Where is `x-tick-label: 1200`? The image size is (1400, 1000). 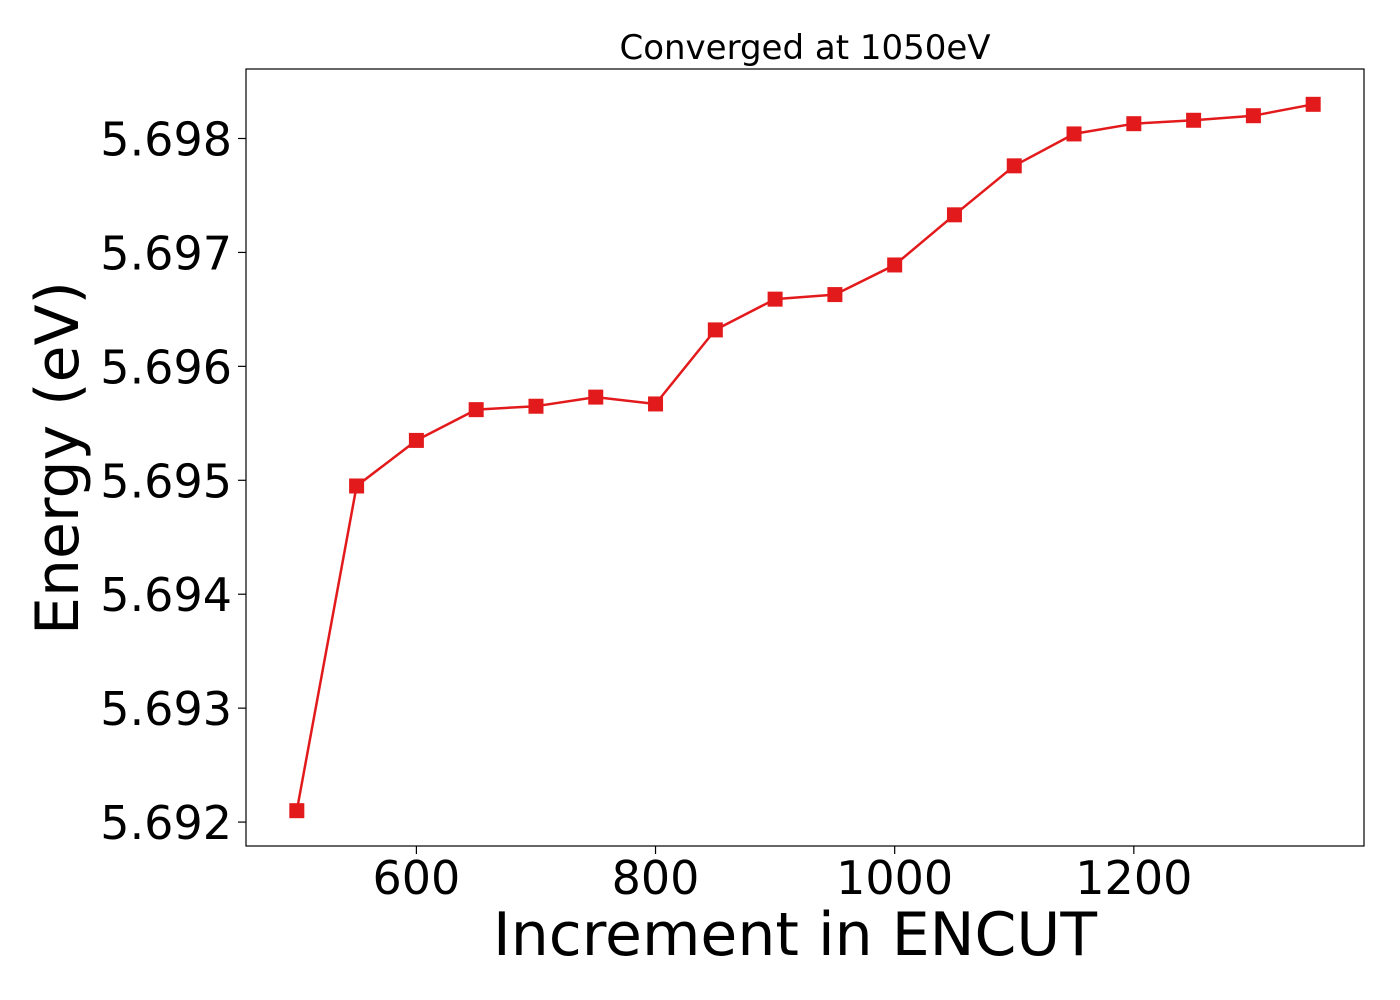 x-tick-label: 1200 is located at coordinates (1133, 878).